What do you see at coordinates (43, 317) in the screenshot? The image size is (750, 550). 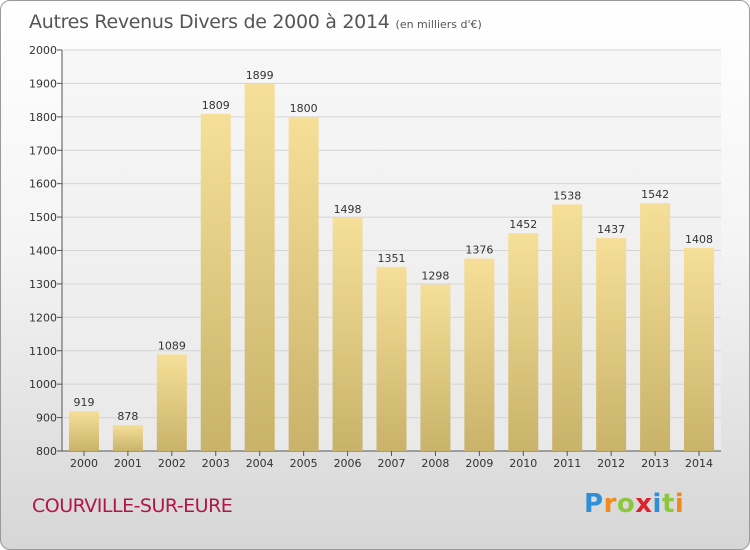 I see `y-tick-label: 1200` at bounding box center [43, 317].